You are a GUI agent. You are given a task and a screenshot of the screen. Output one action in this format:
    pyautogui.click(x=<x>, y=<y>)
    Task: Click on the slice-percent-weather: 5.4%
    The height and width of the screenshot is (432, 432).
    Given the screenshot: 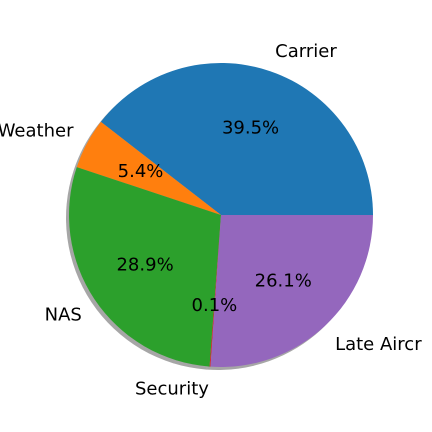 What is the action you would take?
    pyautogui.click(x=141, y=171)
    